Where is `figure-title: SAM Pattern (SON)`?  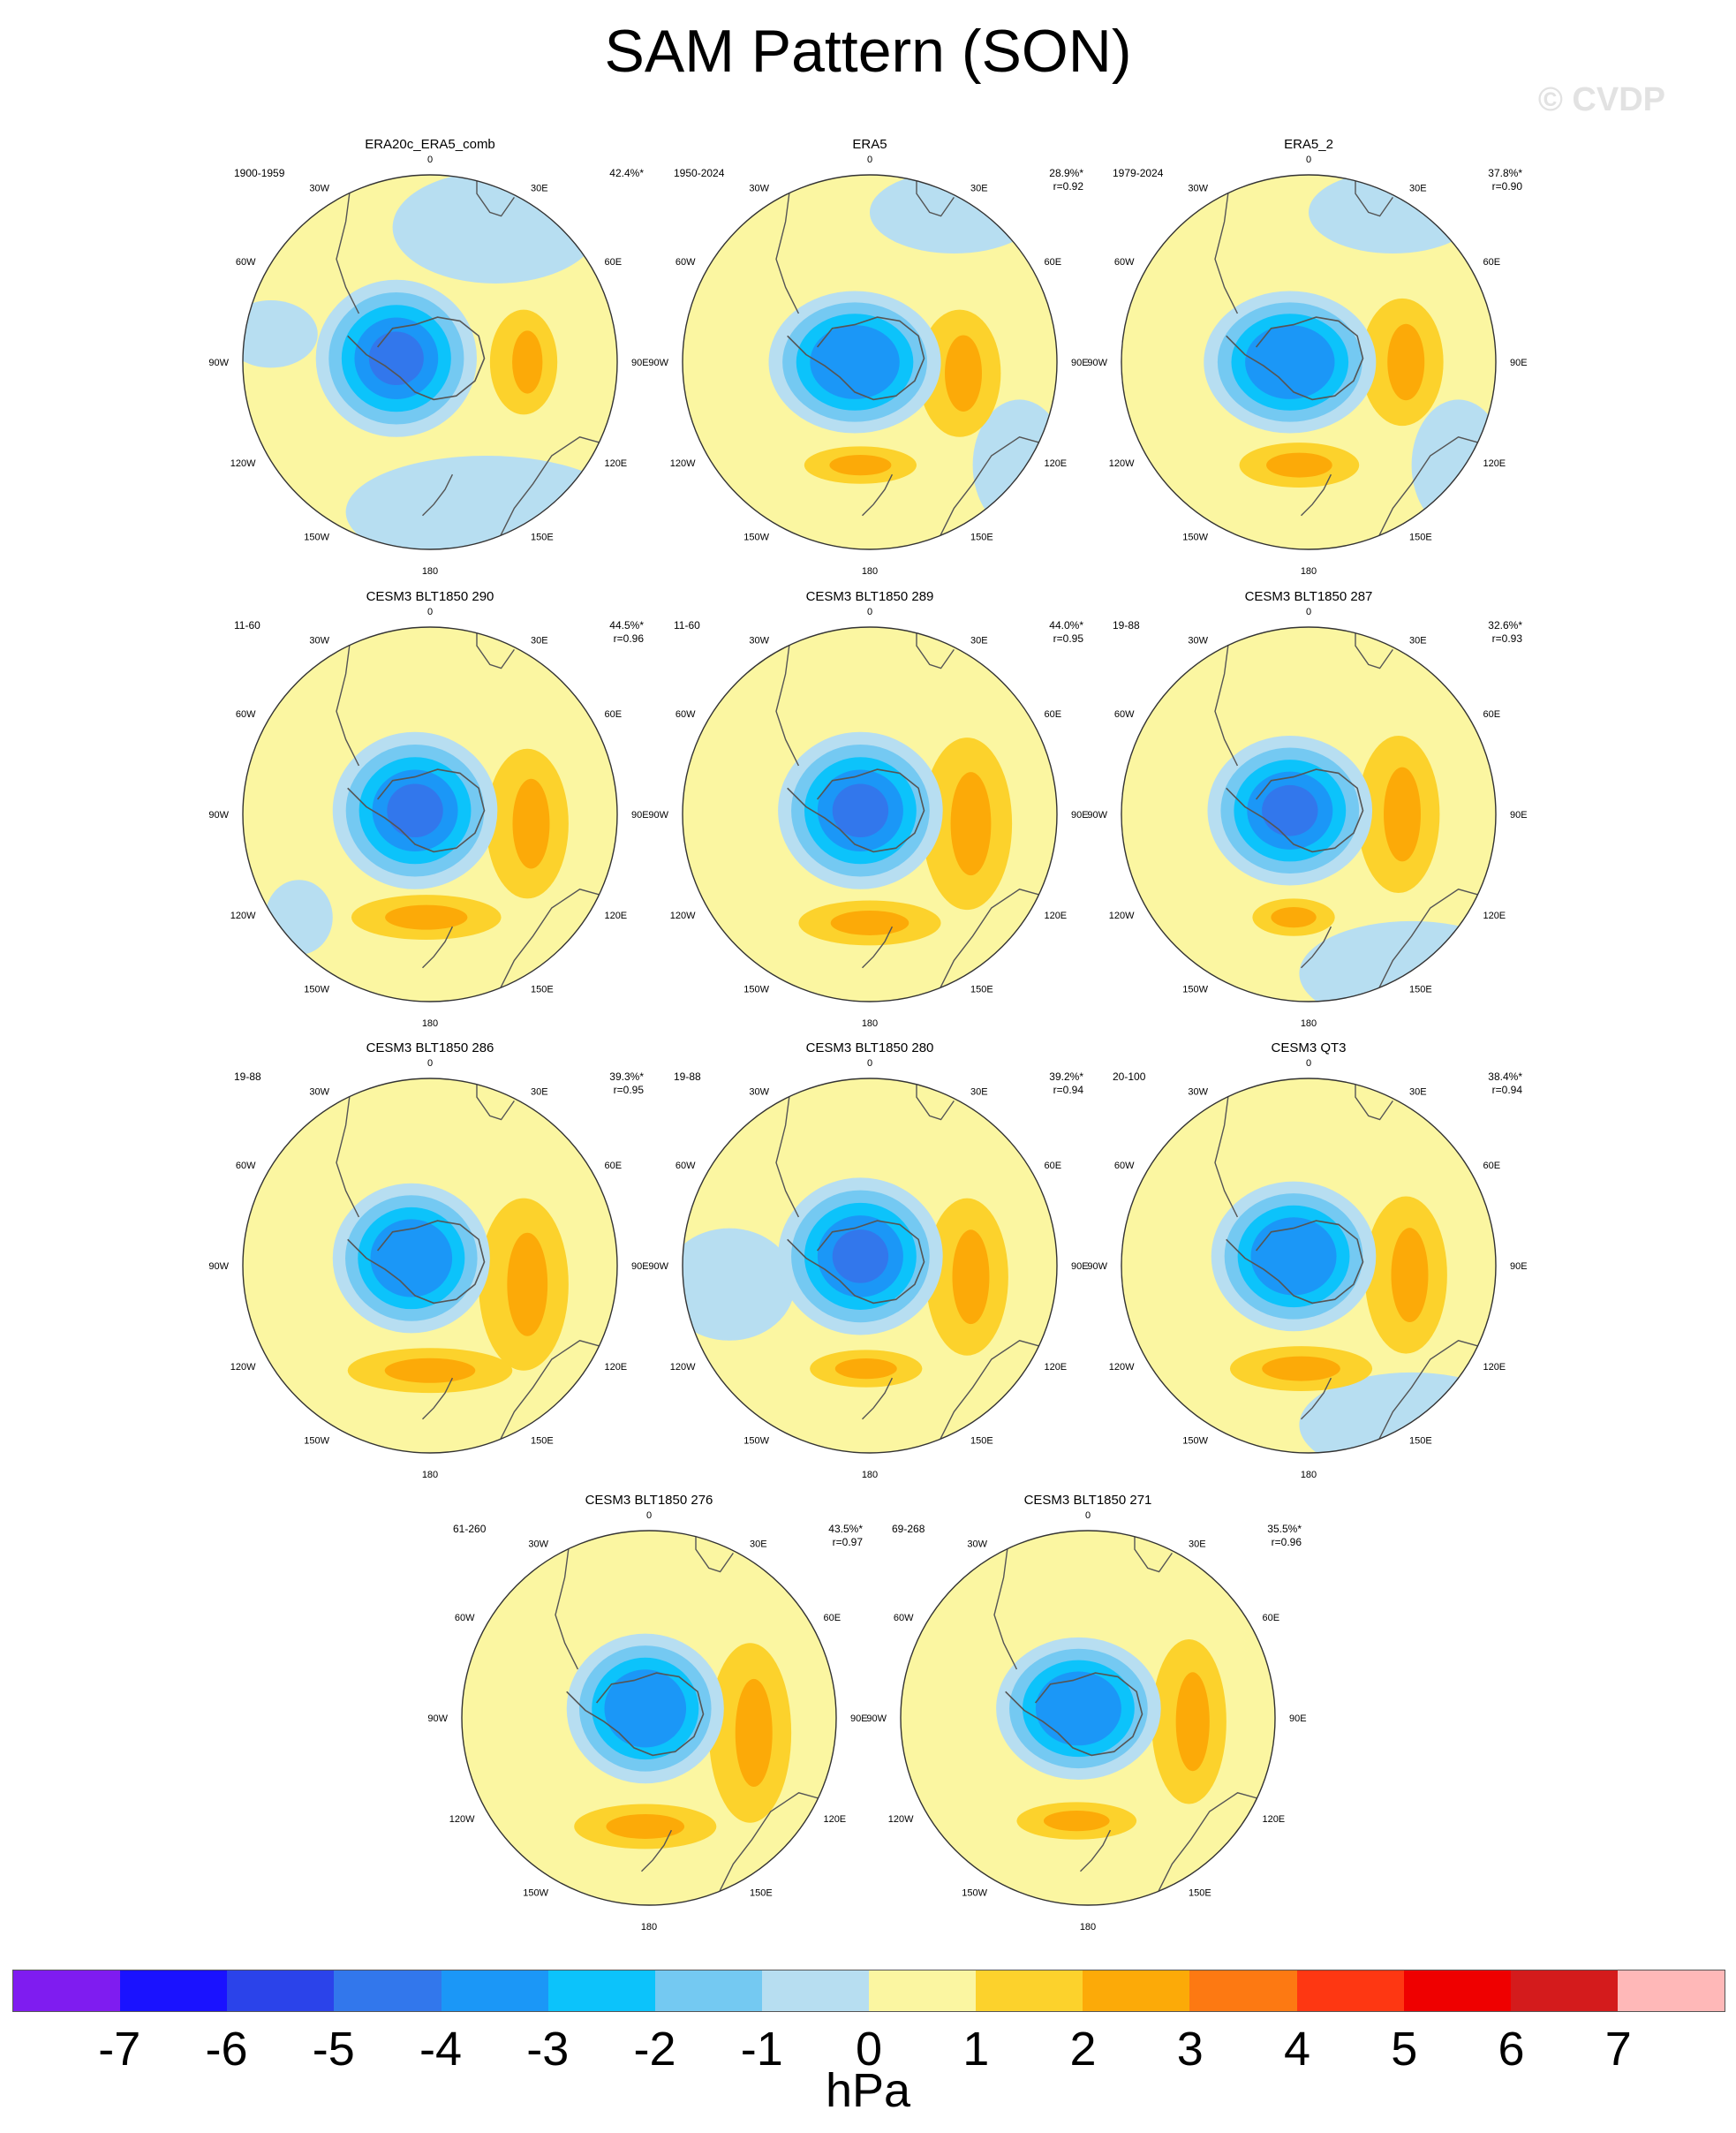
figure-title: SAM Pattern (SON) is located at coordinates (868, 52).